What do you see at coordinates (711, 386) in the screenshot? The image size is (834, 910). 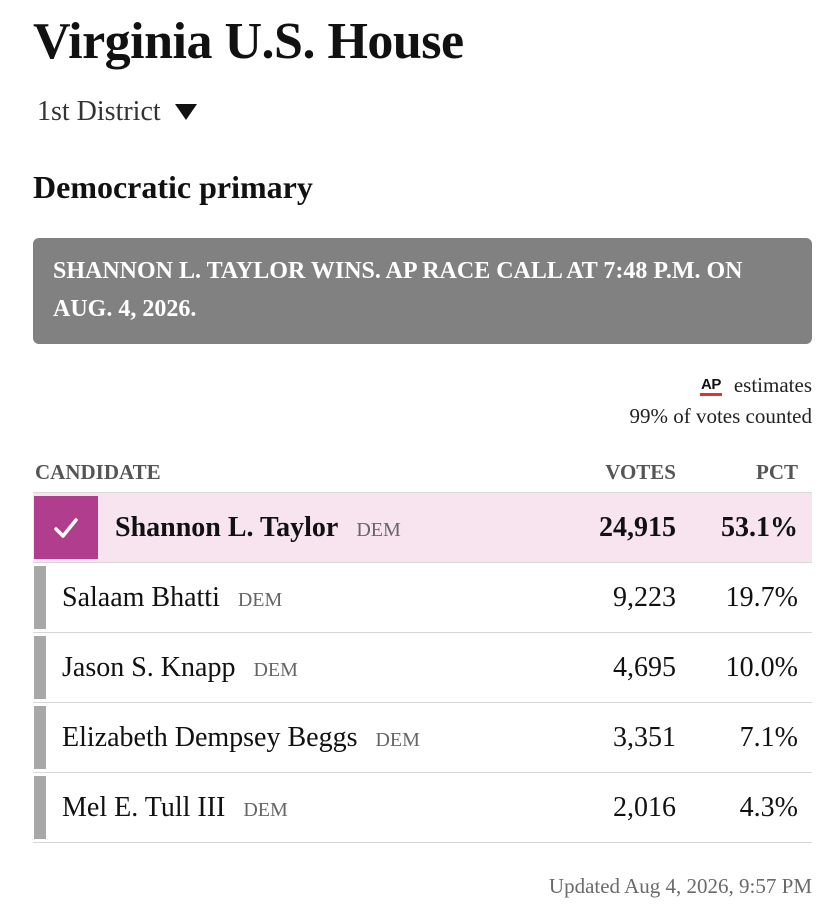 I see `ap-logo-icon: AP` at bounding box center [711, 386].